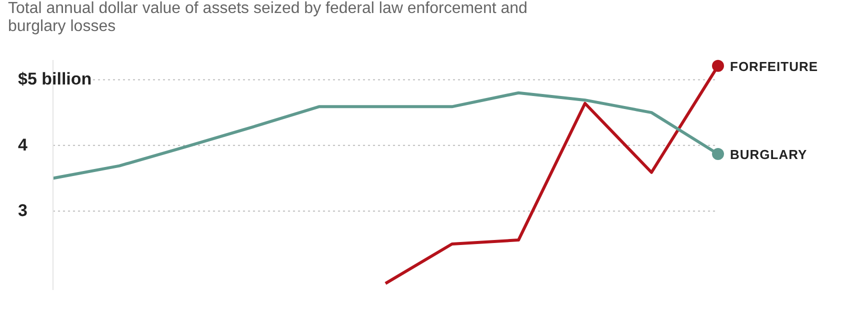 The image size is (845, 321). What do you see at coordinates (774, 66) in the screenshot?
I see `series-label: FORFEITURE` at bounding box center [774, 66].